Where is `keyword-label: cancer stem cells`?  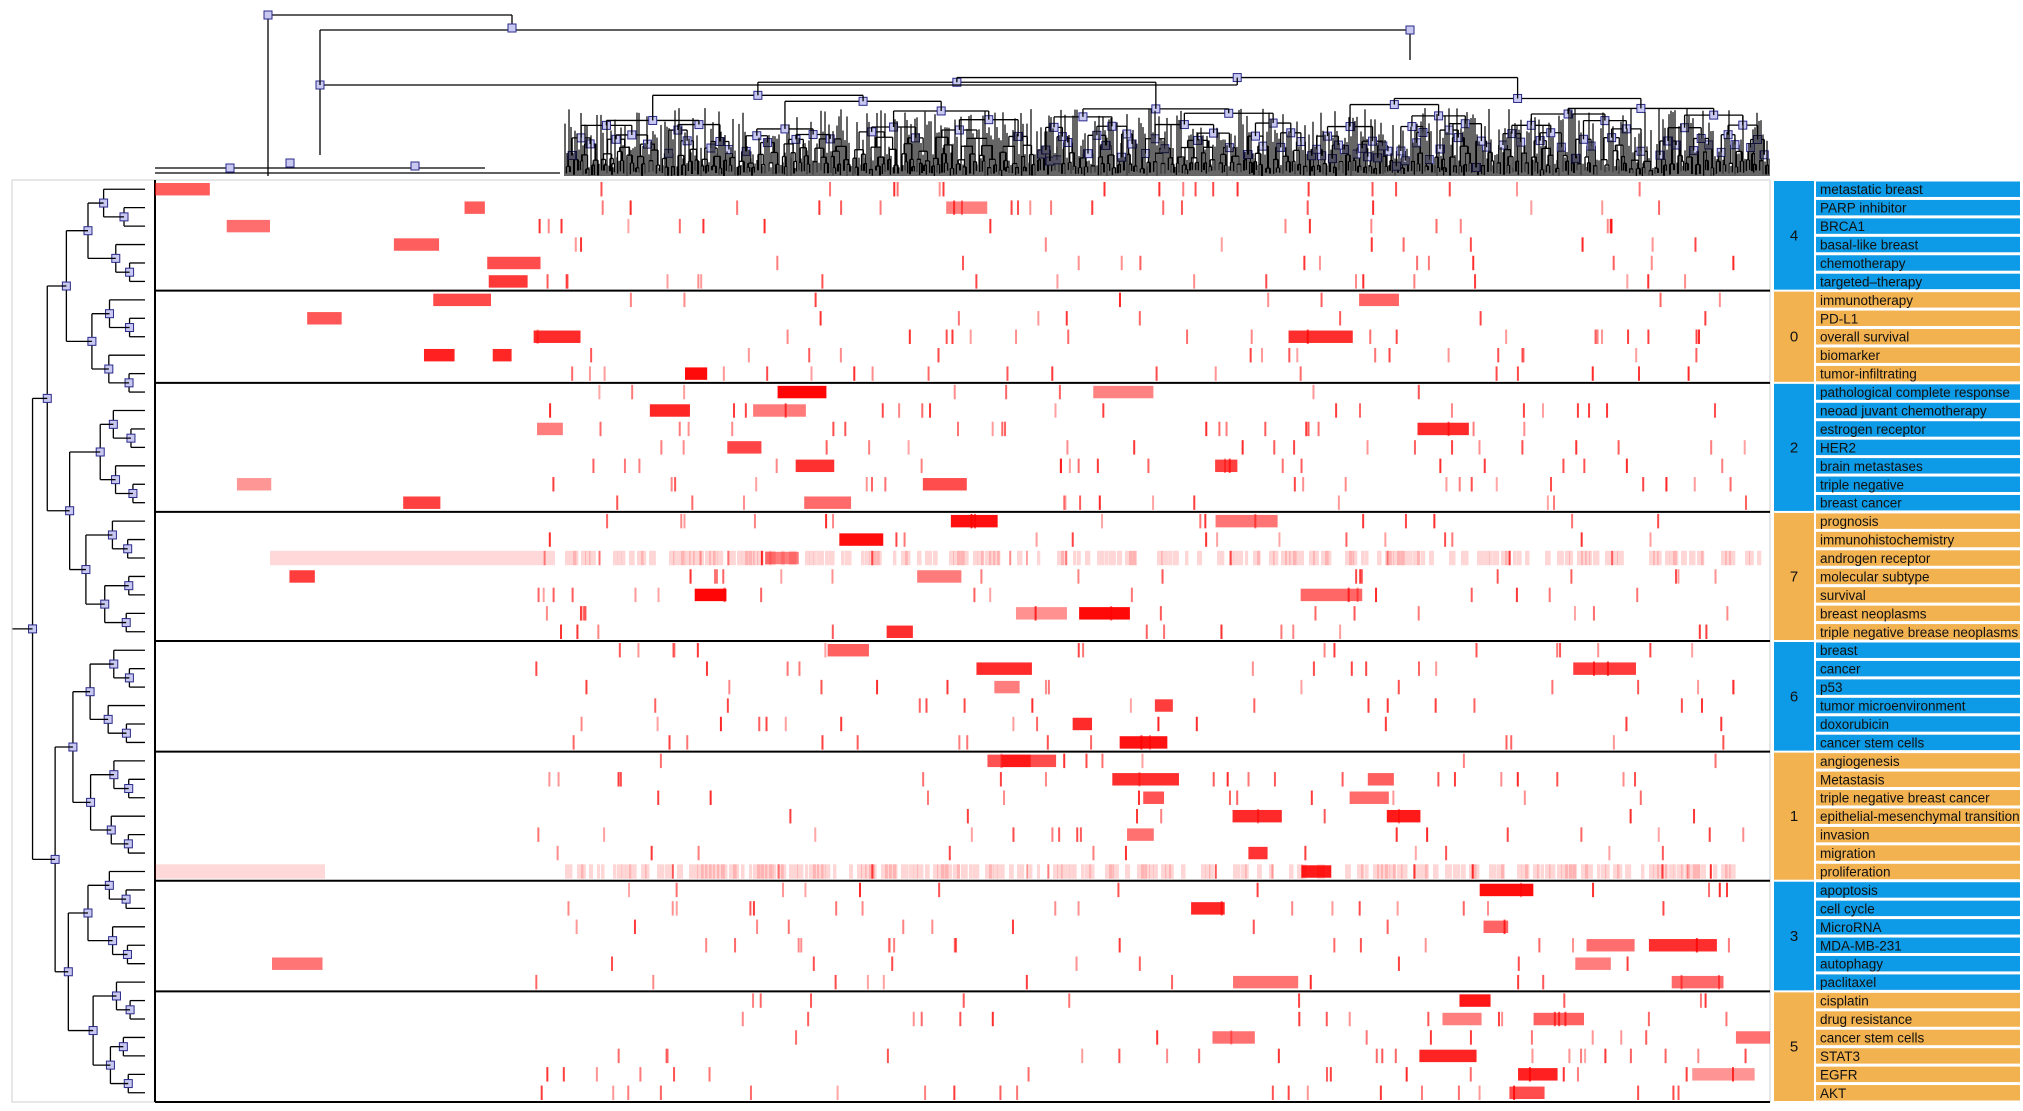 keyword-label: cancer stem cells is located at coordinates (1872, 742).